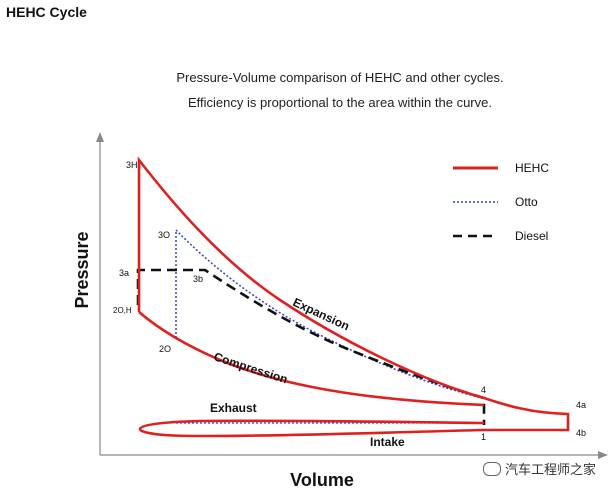  I want to click on point-label-4a: 4a, so click(581, 405).